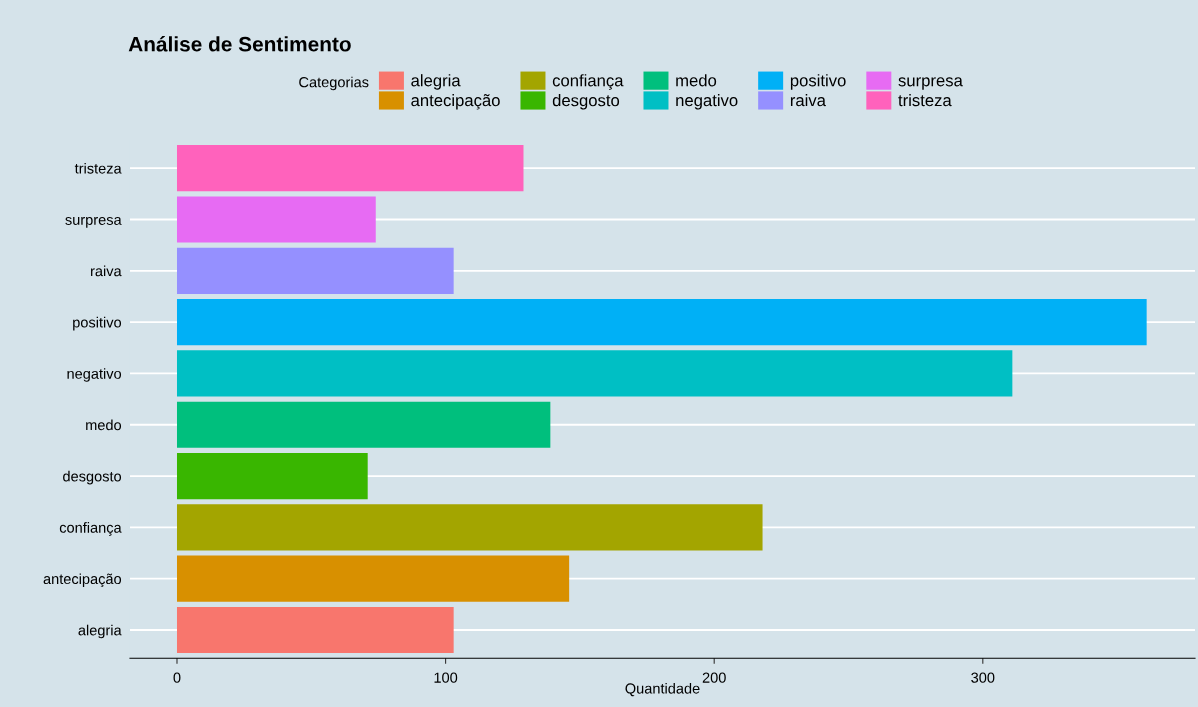  I want to click on legend-label: desgosto, so click(586, 102).